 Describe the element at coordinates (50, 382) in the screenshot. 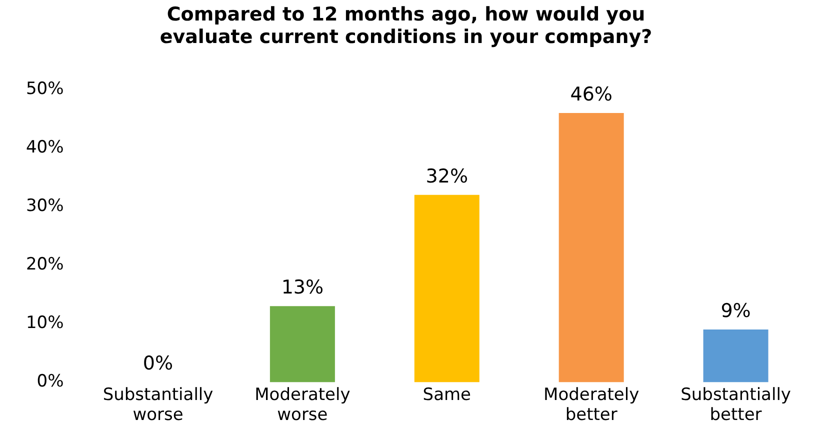

I see `y-tick-label: 0%` at that location.